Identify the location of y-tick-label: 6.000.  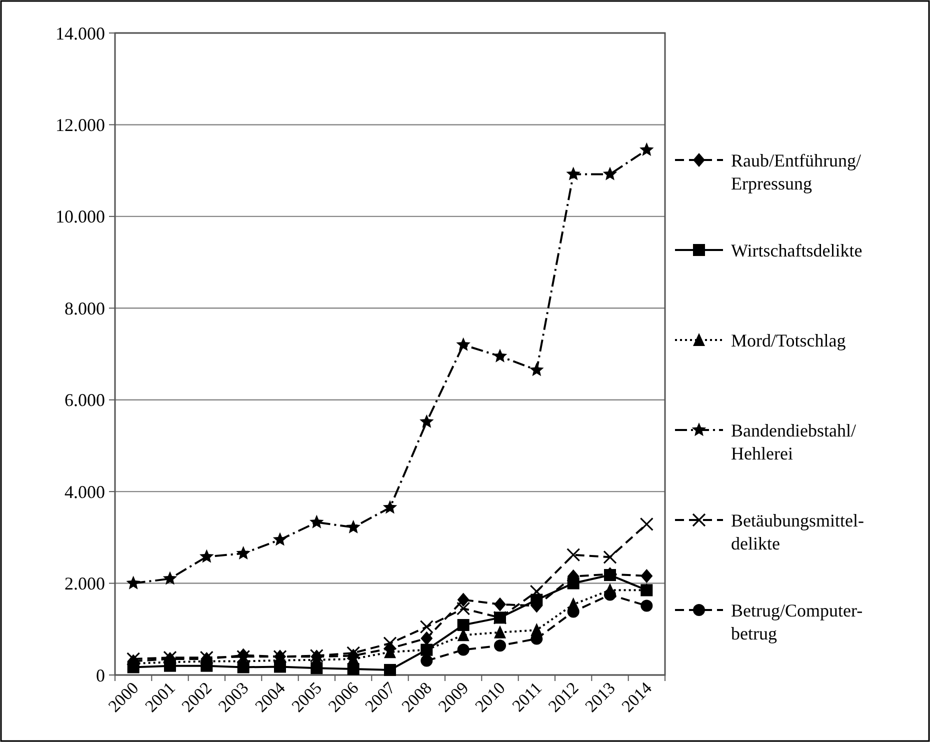
(84, 400).